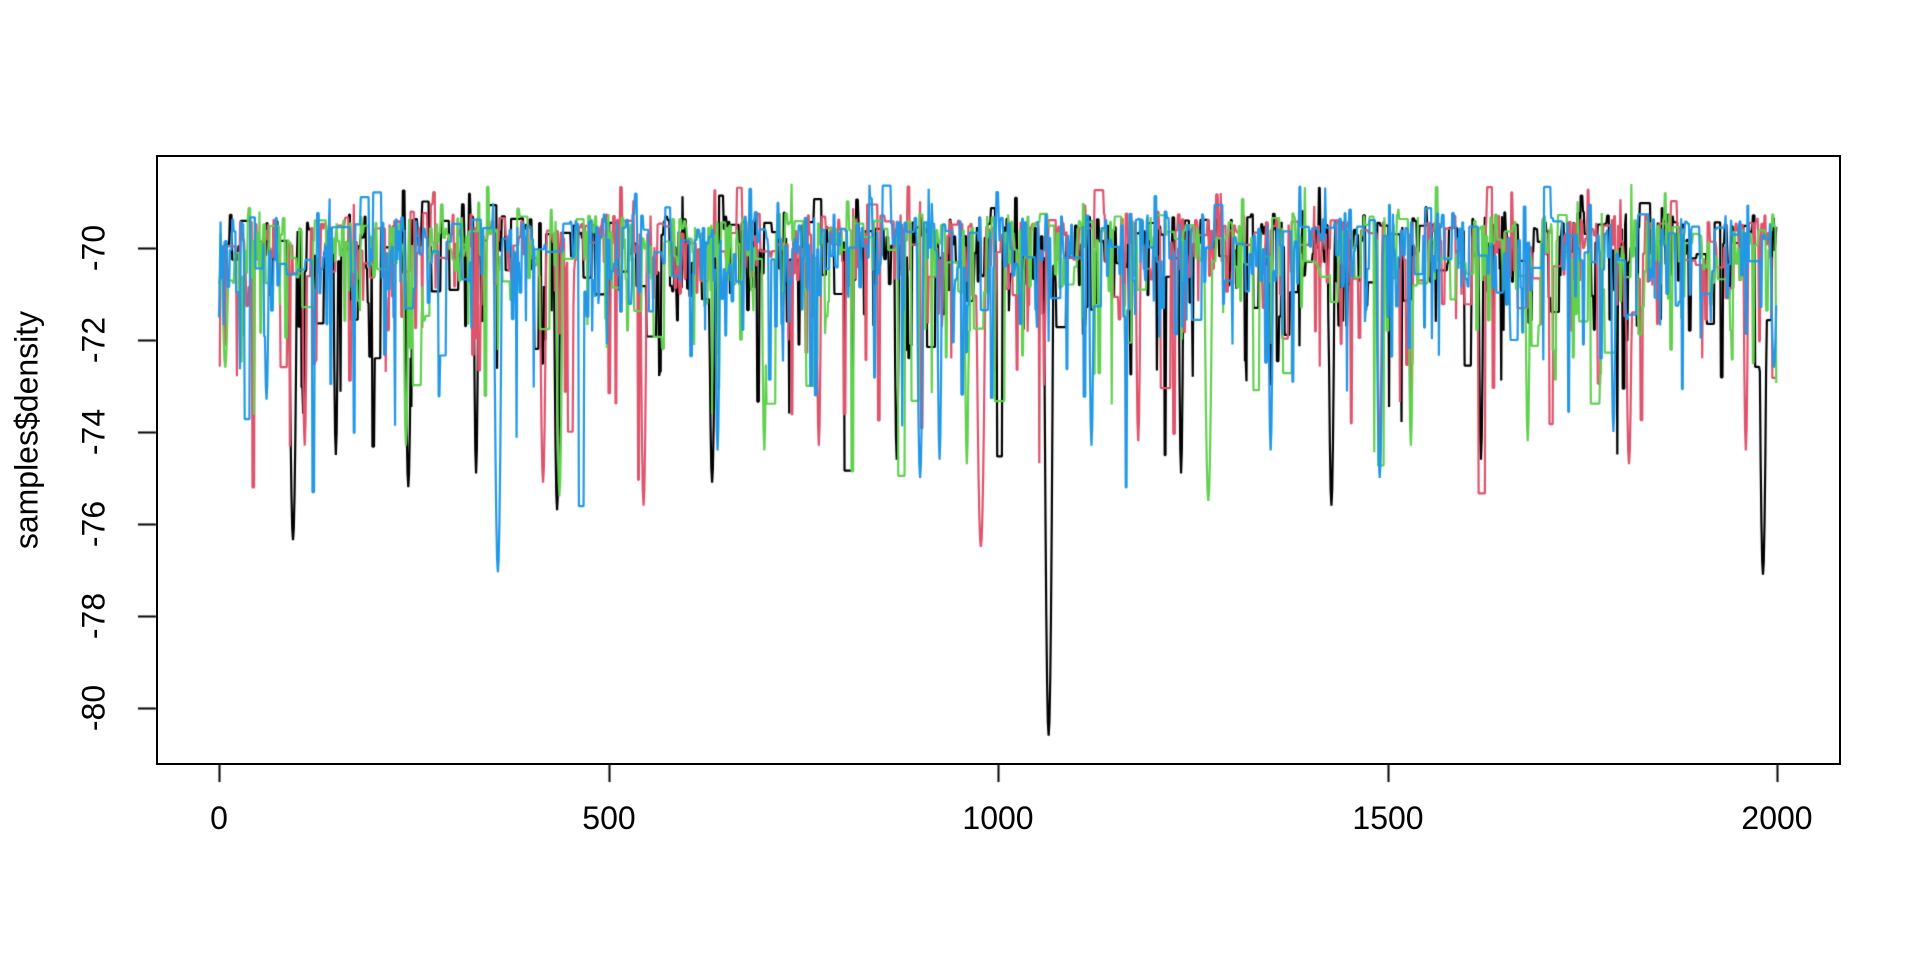 Image resolution: width=1920 pixels, height=960 pixels. I want to click on x-tick-label: 1500, so click(1388, 818).